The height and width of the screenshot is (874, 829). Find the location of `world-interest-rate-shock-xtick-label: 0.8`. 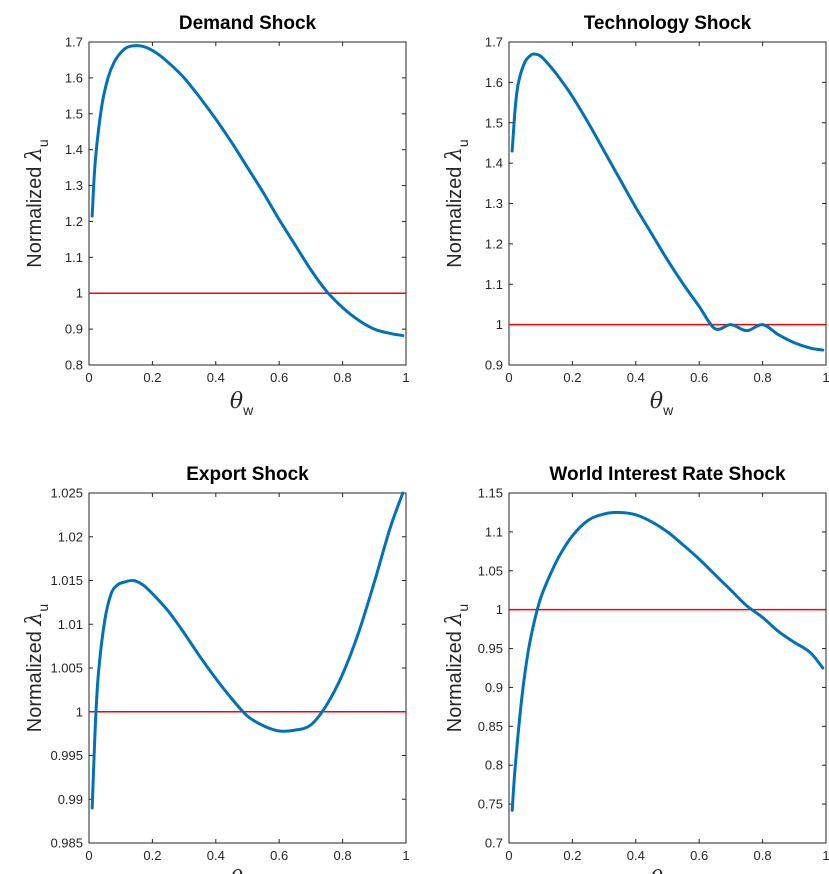

world-interest-rate-shock-xtick-label: 0.8 is located at coordinates (763, 855).